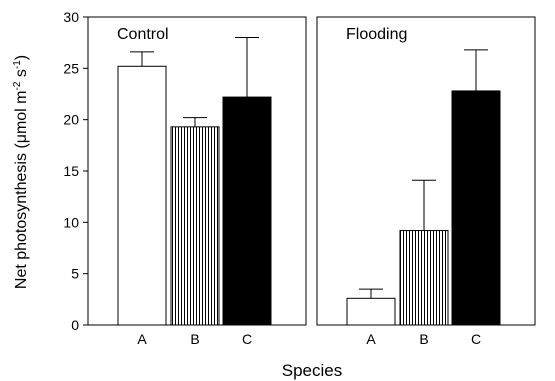 The image size is (555, 381). Describe the element at coordinates (312, 370) in the screenshot. I see `x-axis-title: Species` at that location.